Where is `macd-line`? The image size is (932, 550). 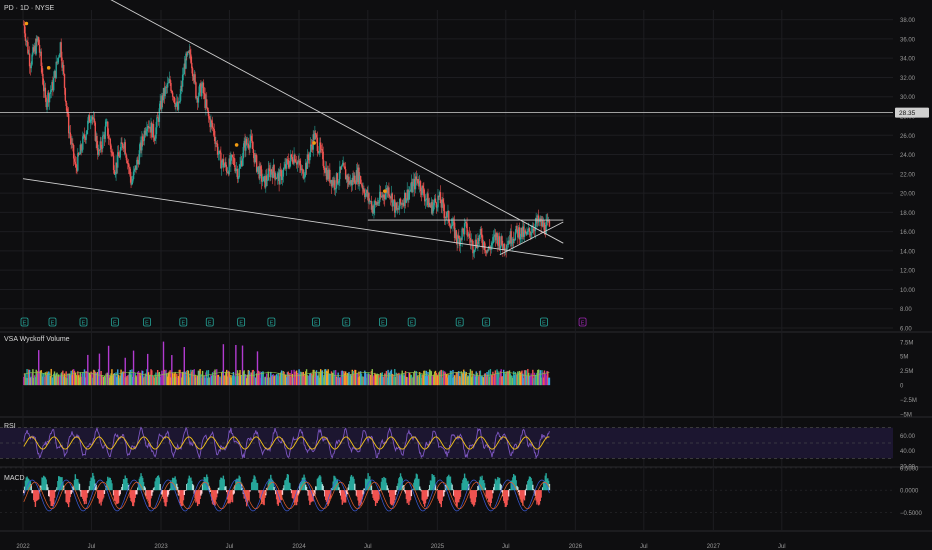 macd-line is located at coordinates (286, 495).